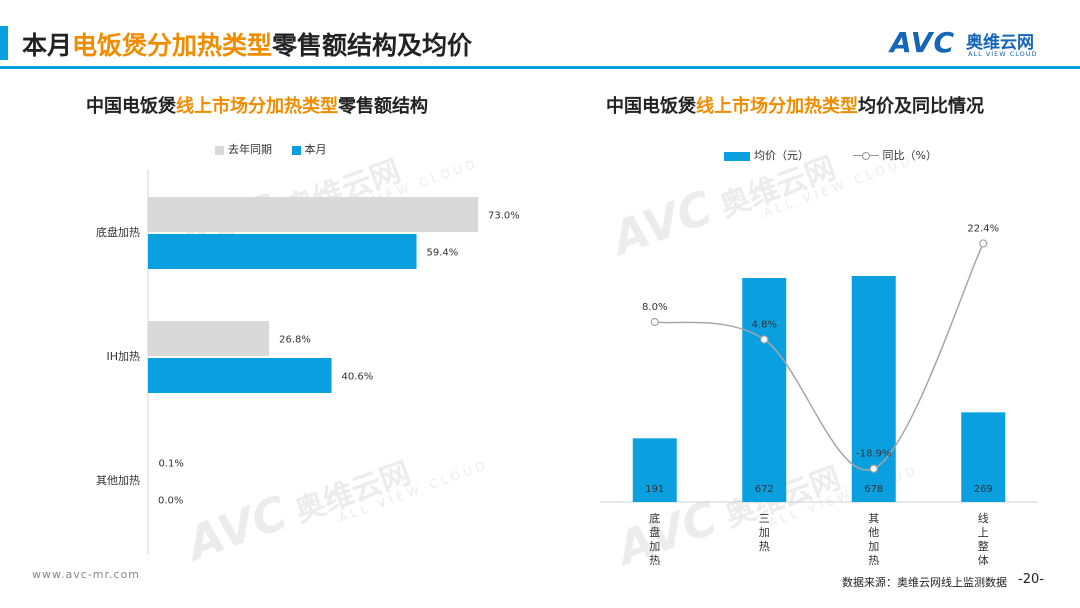 The width and height of the screenshot is (1080, 608). What do you see at coordinates (170, 501) in the screenshot?
I see `left-chart-data-label: 0.0%` at bounding box center [170, 501].